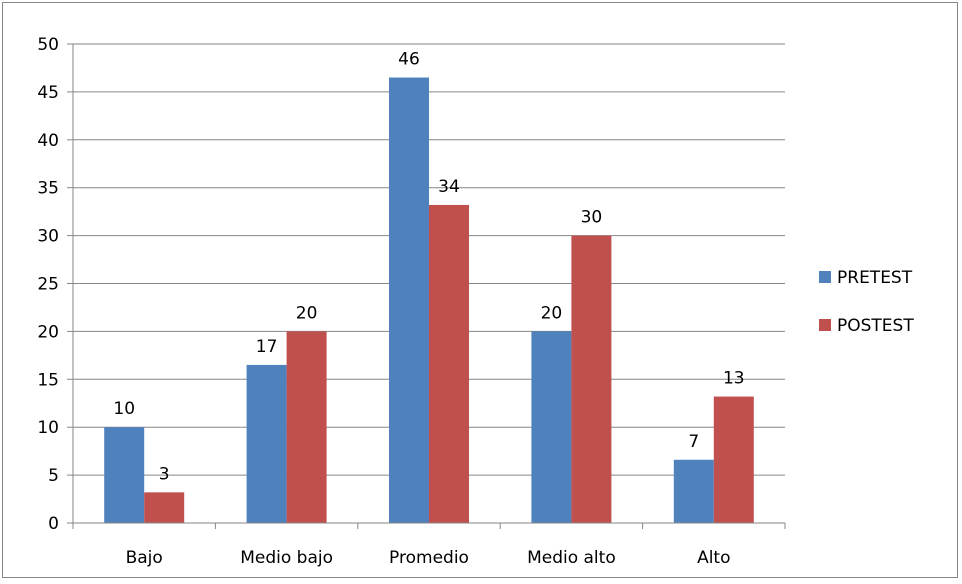  Describe the element at coordinates (825, 277) in the screenshot. I see `legend-swatch-pretest` at that location.